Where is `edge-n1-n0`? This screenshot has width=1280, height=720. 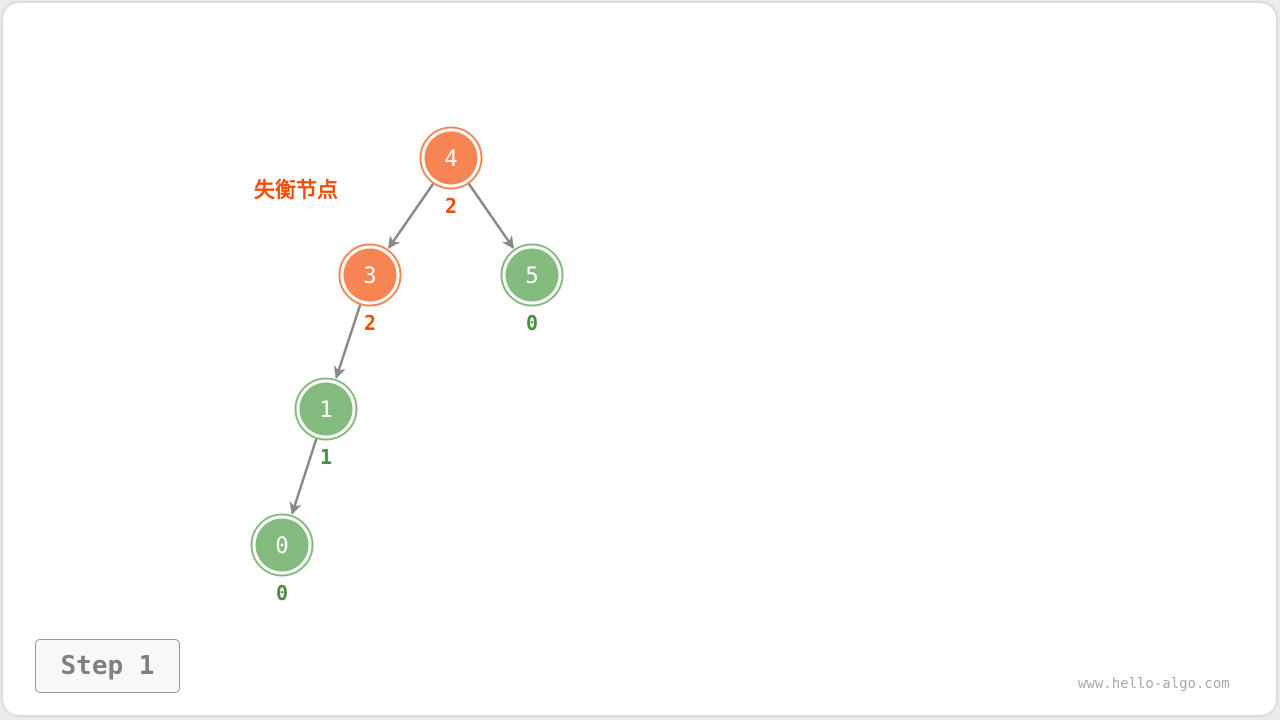 edge-n1-n0 is located at coordinates (303, 476).